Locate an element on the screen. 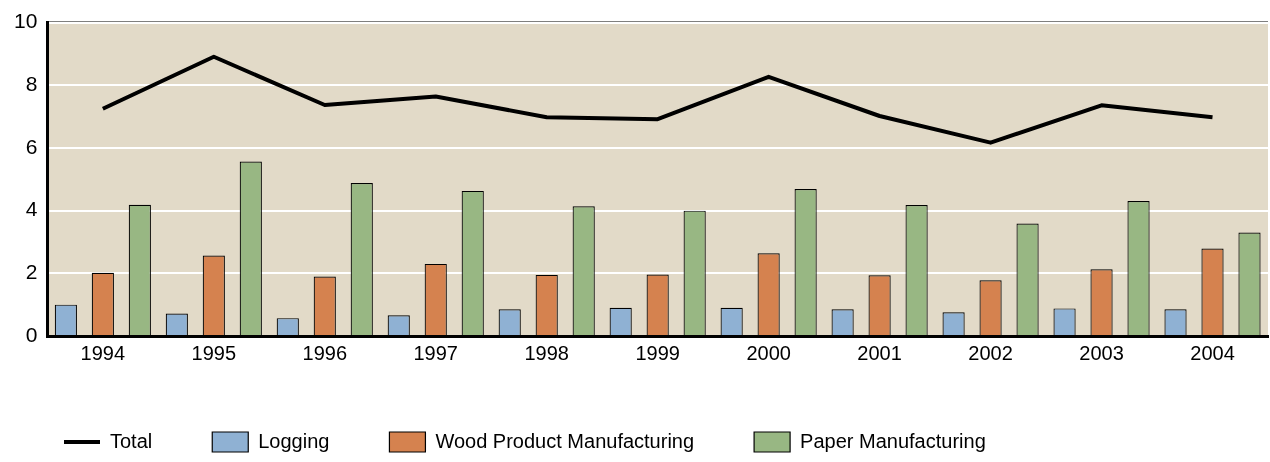 The height and width of the screenshot is (462, 1270). x-tick-label: 2001 is located at coordinates (879, 352).